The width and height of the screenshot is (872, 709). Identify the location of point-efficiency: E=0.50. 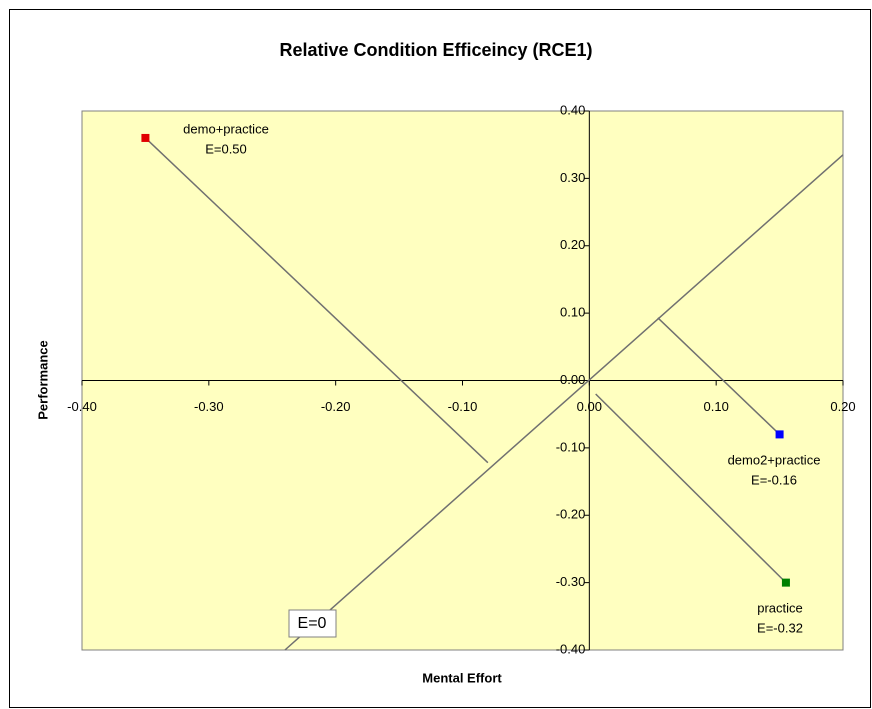
(226, 148).